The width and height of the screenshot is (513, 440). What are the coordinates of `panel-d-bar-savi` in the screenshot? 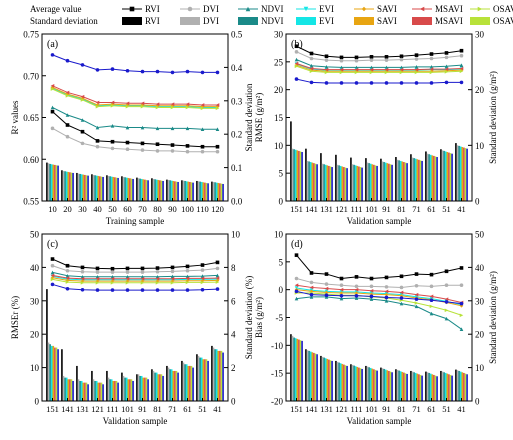 It's located at (432, 387).